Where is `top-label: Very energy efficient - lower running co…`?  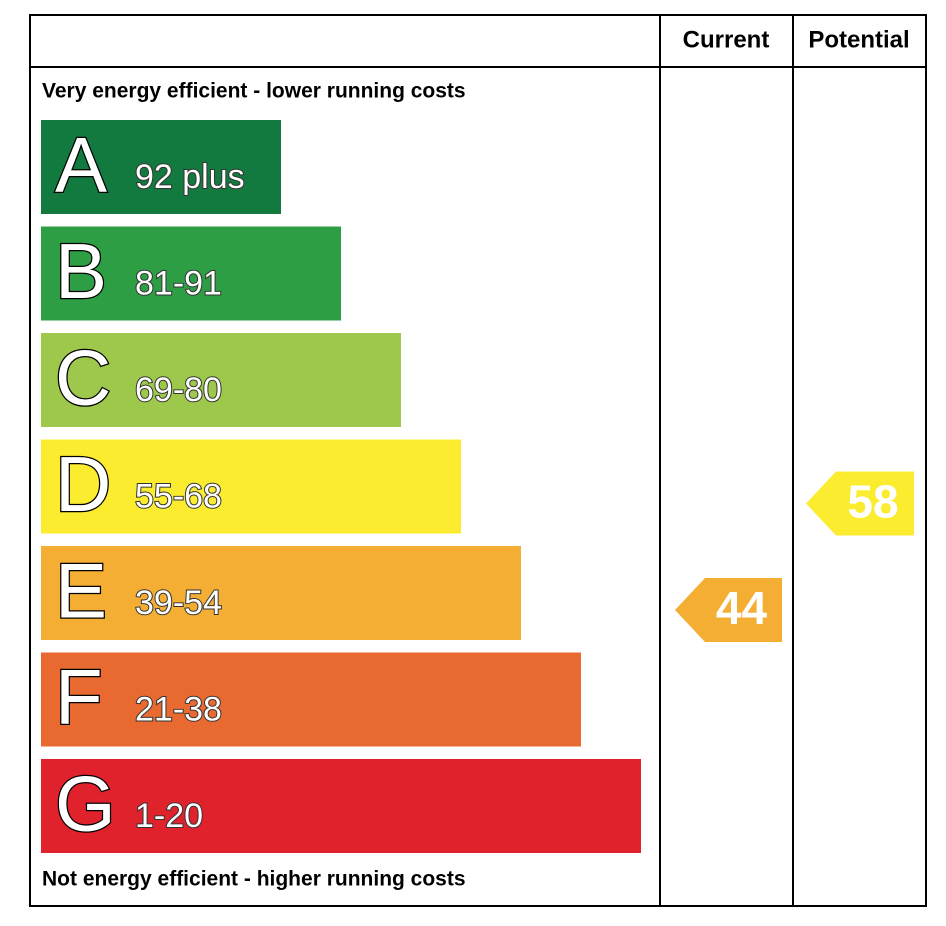 top-label: Very energy efficient - lower running co… is located at coordinates (254, 91).